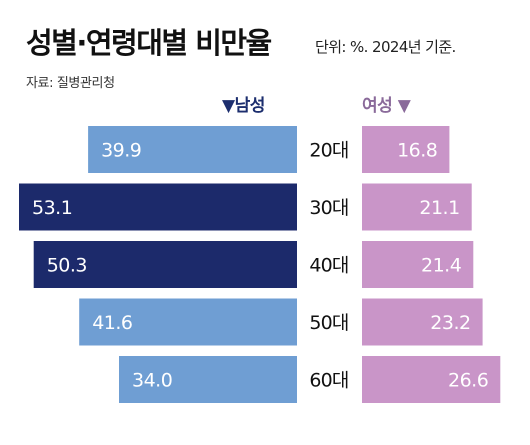 Image resolution: width=530 pixels, height=445 pixels. I want to click on data-label-female: 26.6, so click(468, 381).